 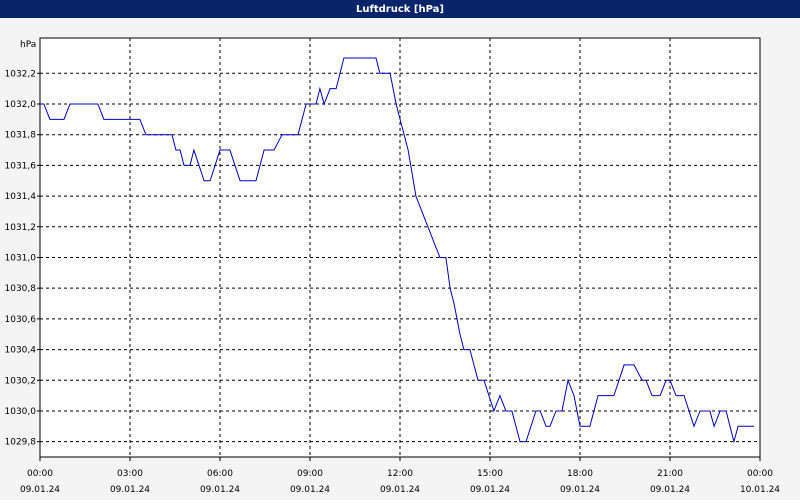 What do you see at coordinates (21, 289) in the screenshot?
I see `y-tick-label: 1030,8` at bounding box center [21, 289].